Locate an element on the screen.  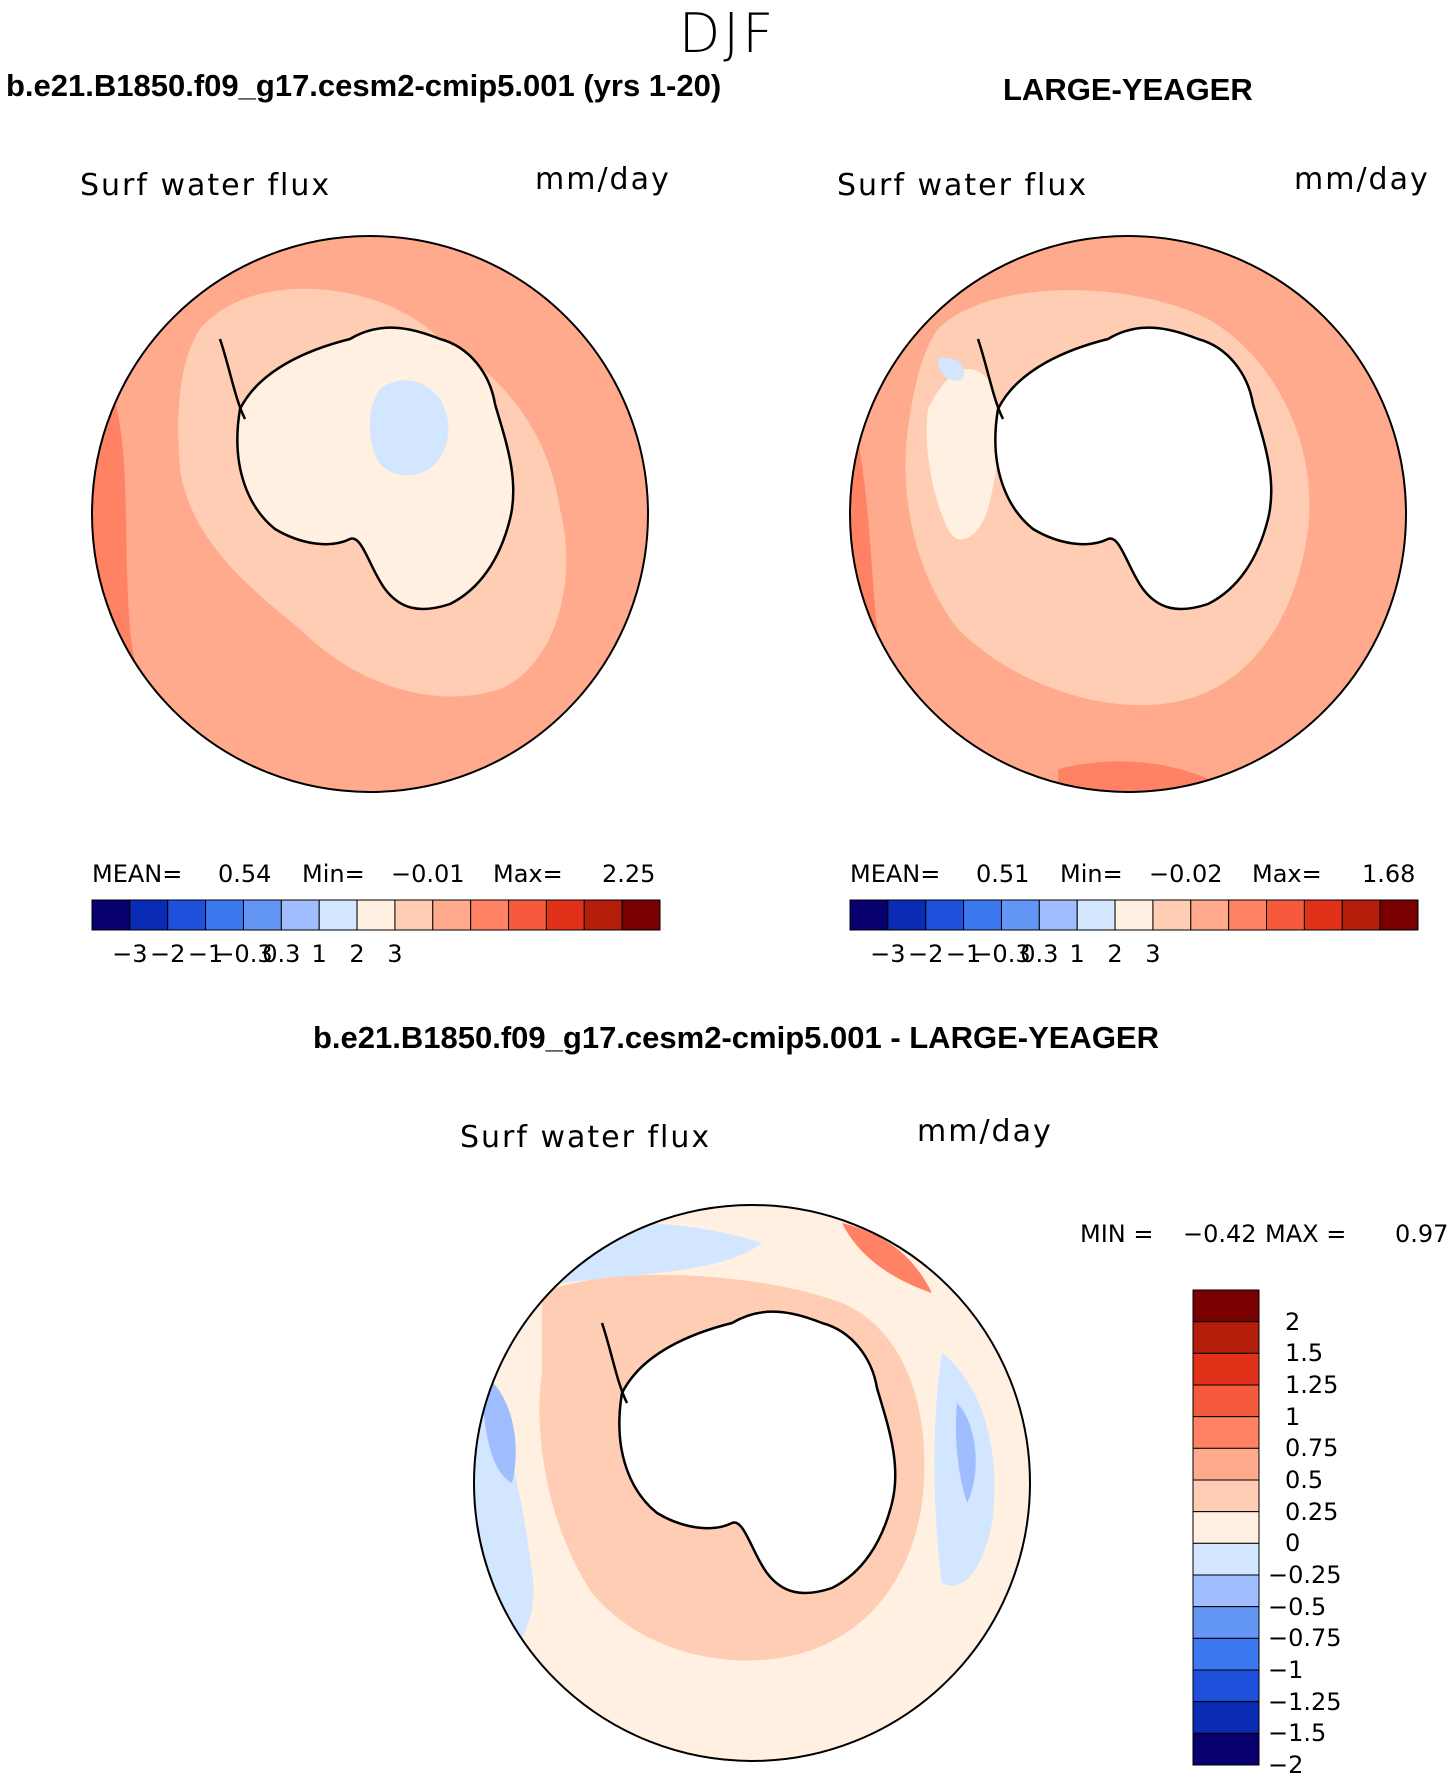
panel1-negative-flux-interior is located at coordinates (409, 428).